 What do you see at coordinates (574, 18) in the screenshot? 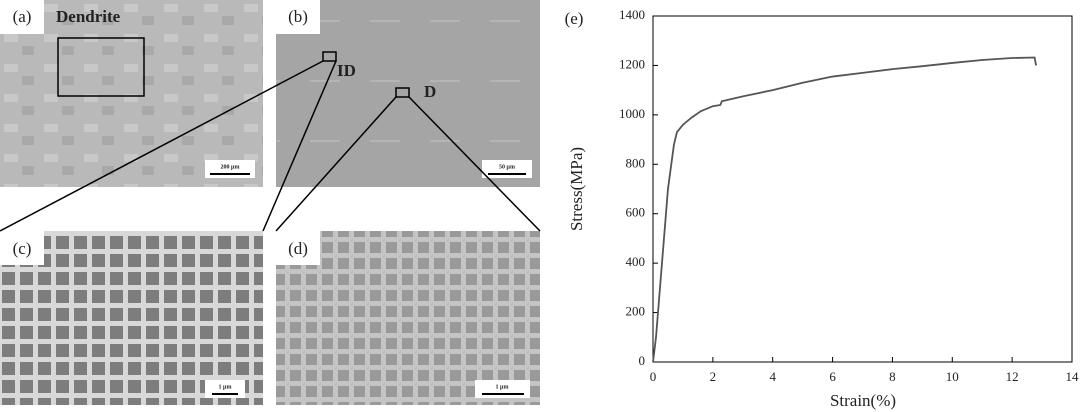
I see `panel-label: (e)` at bounding box center [574, 18].